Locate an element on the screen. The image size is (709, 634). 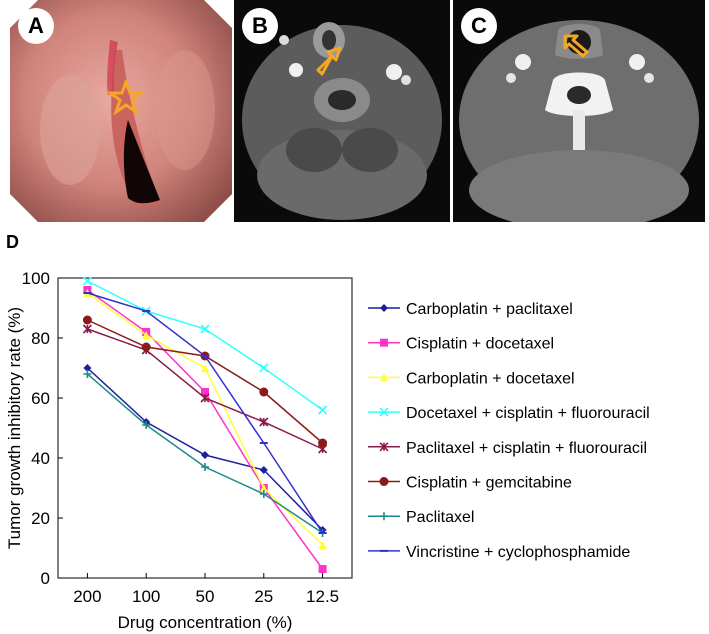
legend-item: Vincristine + cyclophosphamide is located at coordinates (499, 552).